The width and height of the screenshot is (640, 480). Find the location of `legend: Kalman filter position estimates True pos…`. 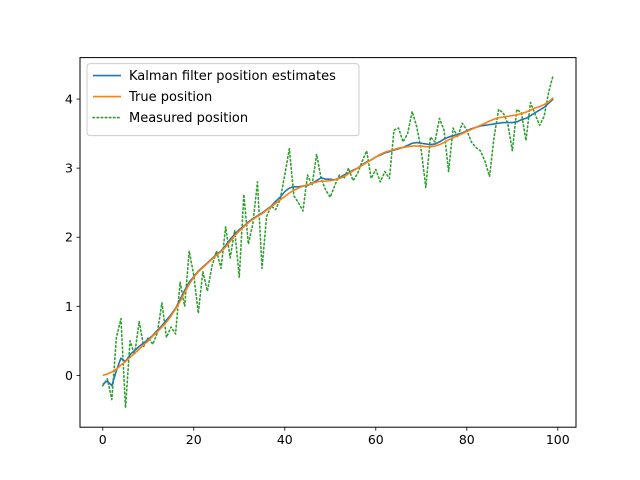

legend: Kalman filter position estimates True pos… is located at coordinates (223, 100).